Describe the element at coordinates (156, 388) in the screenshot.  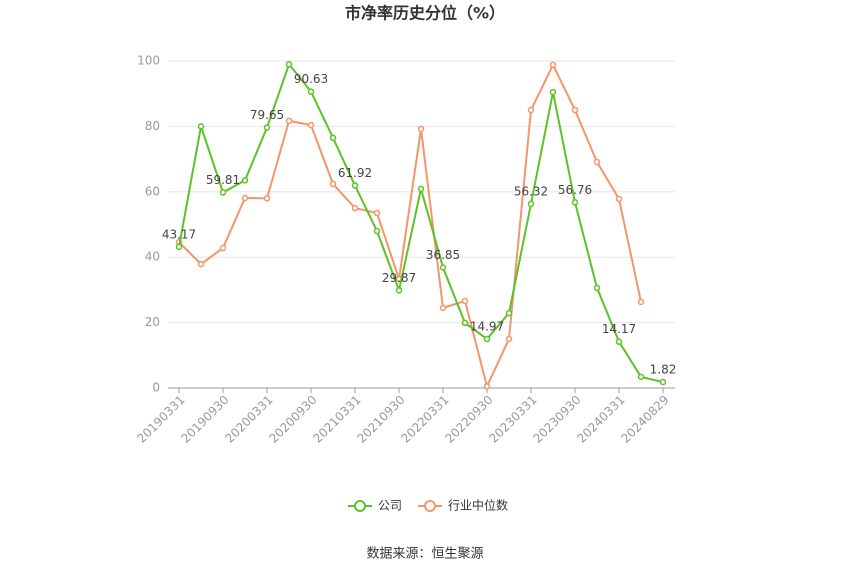
I see `y-tick-label: 0` at that location.